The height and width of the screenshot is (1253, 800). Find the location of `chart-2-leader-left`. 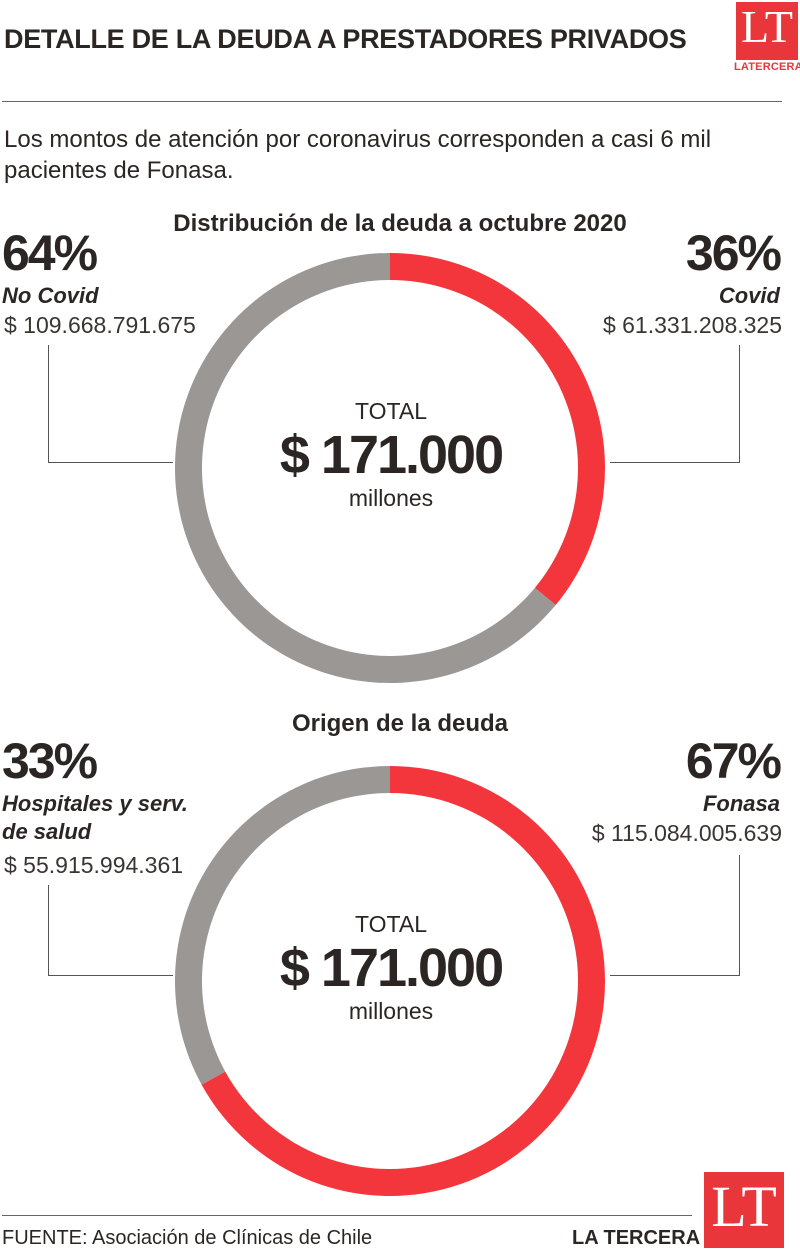

chart-2-leader-left is located at coordinates (110, 930).